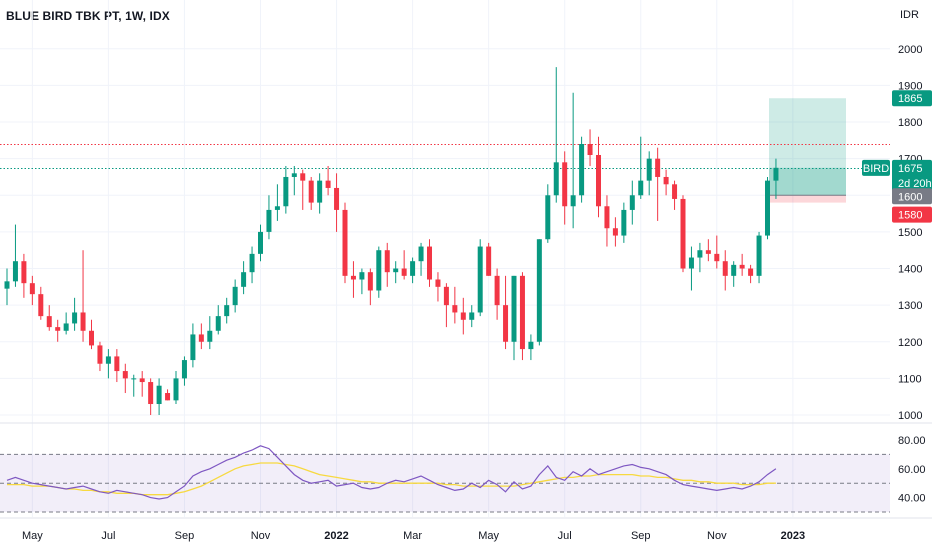  Describe the element at coordinates (910, 123) in the screenshot. I see `price-tick-label: 1800` at that location.